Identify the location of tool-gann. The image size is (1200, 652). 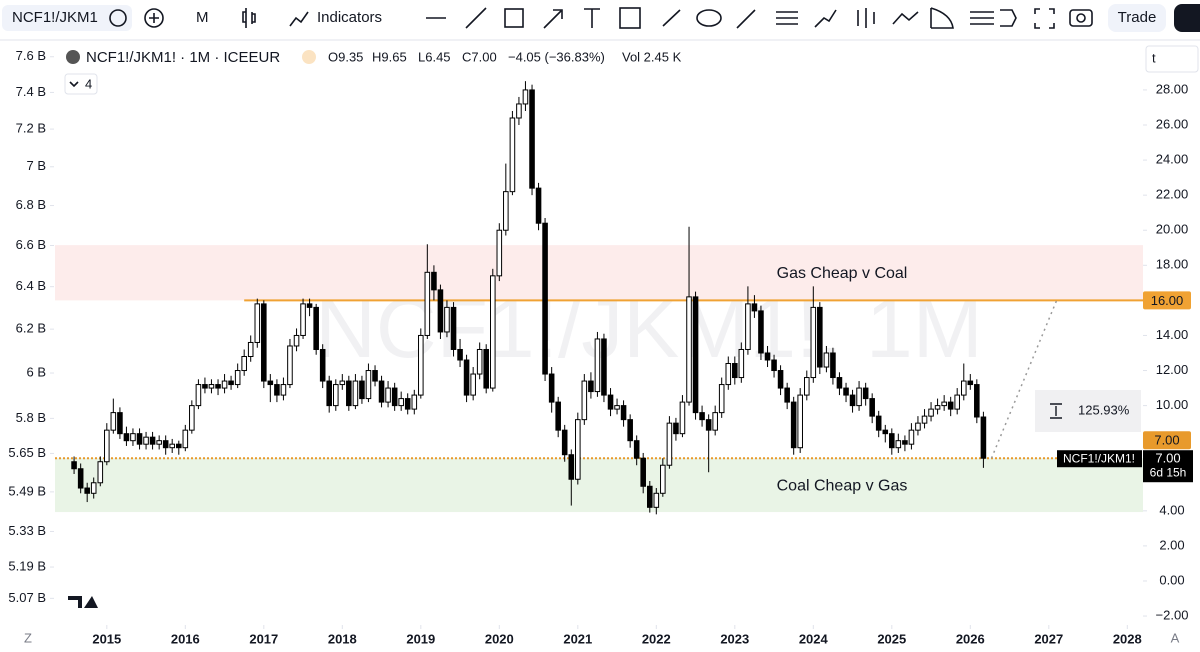
(942, 18).